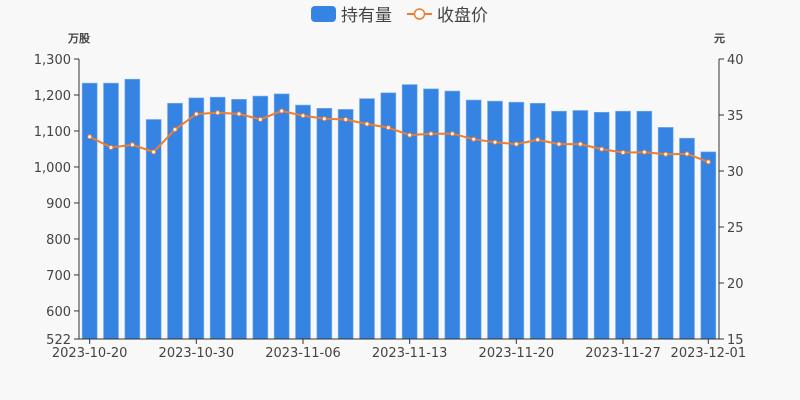  What do you see at coordinates (735, 116) in the screenshot?
I see `right-tick-label: 35` at bounding box center [735, 116].